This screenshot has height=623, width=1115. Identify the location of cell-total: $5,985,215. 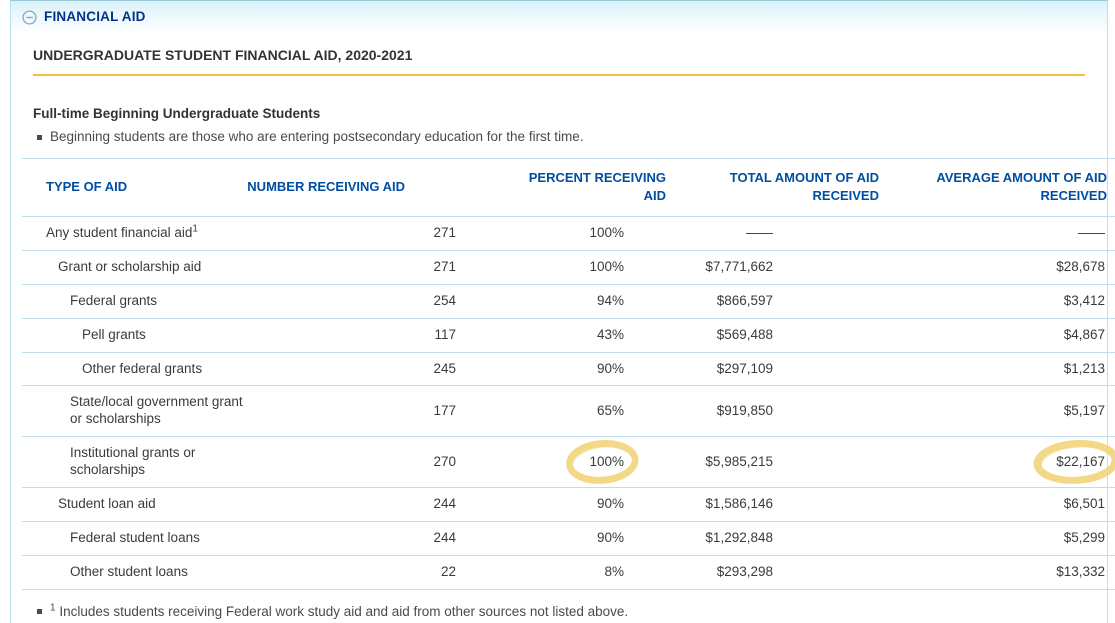
(777, 462).